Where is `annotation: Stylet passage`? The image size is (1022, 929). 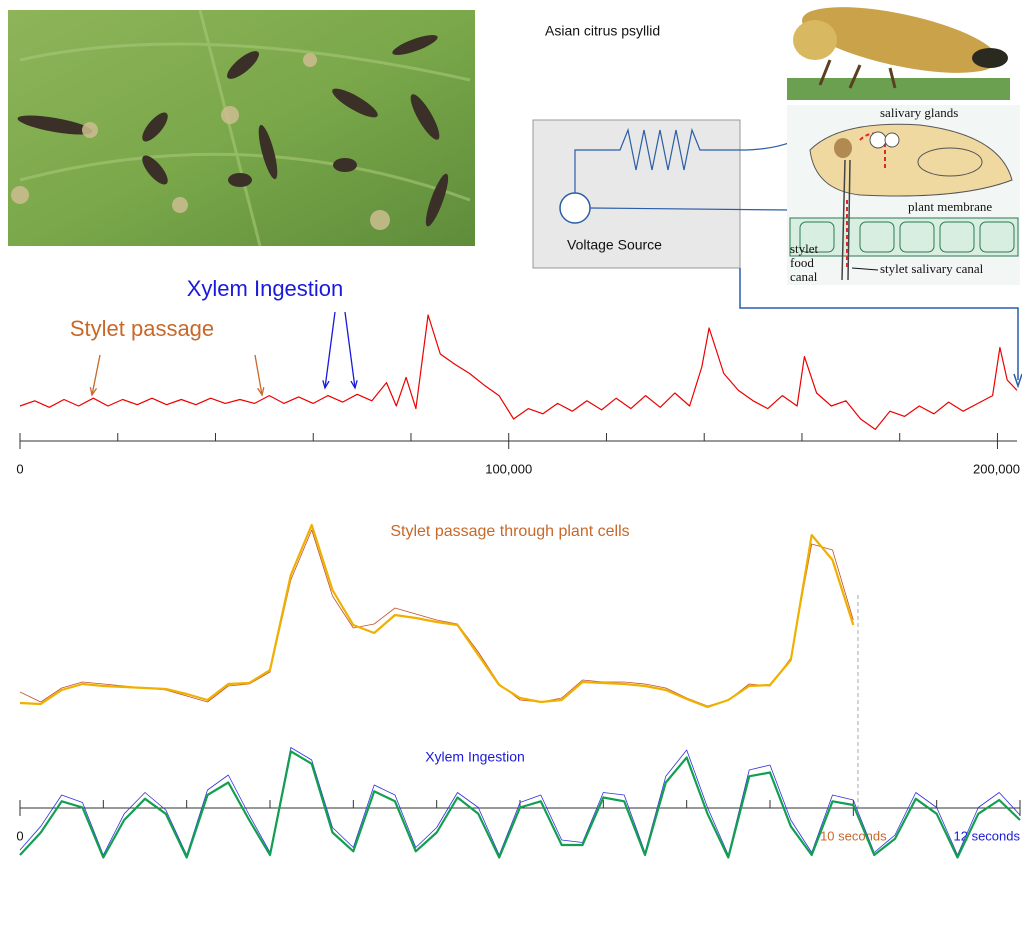 annotation: Stylet passage is located at coordinates (142, 328).